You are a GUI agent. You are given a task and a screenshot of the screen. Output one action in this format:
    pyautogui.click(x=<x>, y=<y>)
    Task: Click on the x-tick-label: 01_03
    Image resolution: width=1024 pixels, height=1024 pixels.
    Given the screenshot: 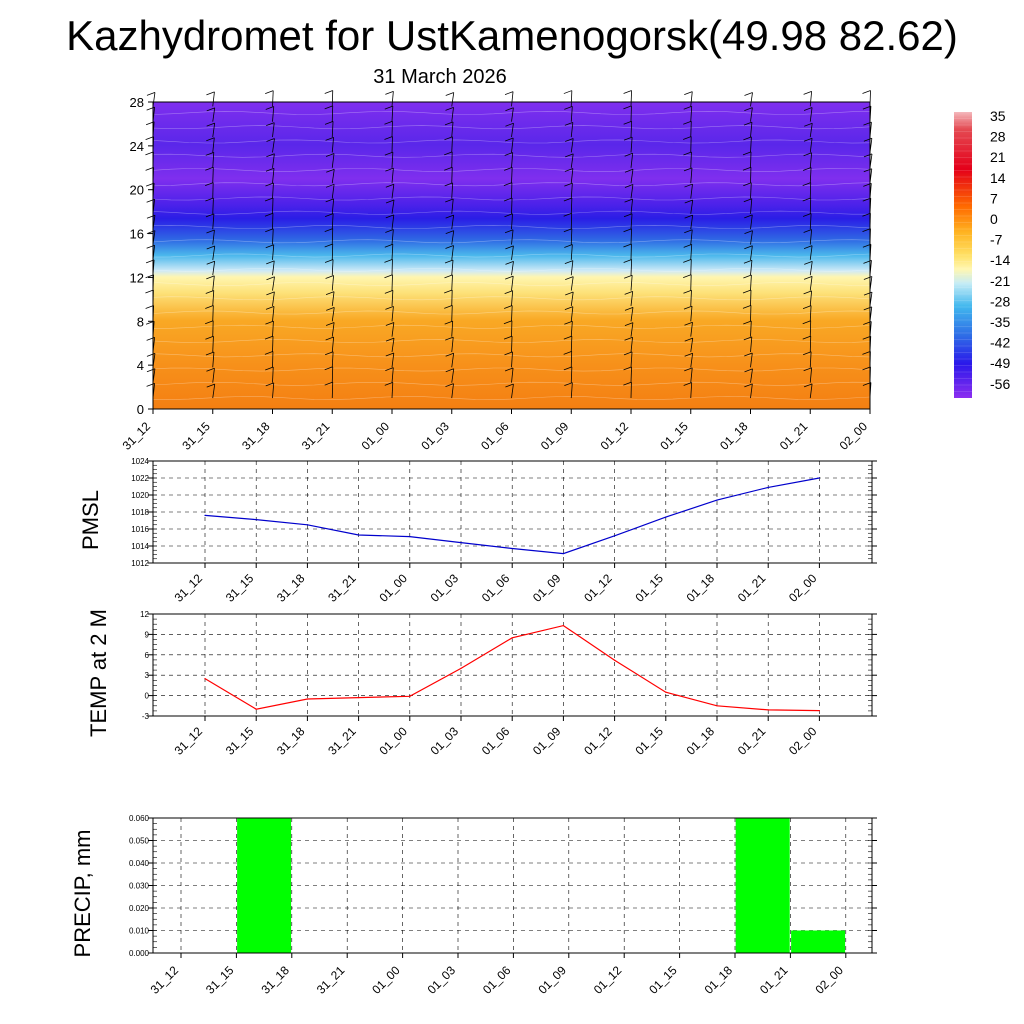 What is the action you would take?
    pyautogui.click(x=445, y=741)
    